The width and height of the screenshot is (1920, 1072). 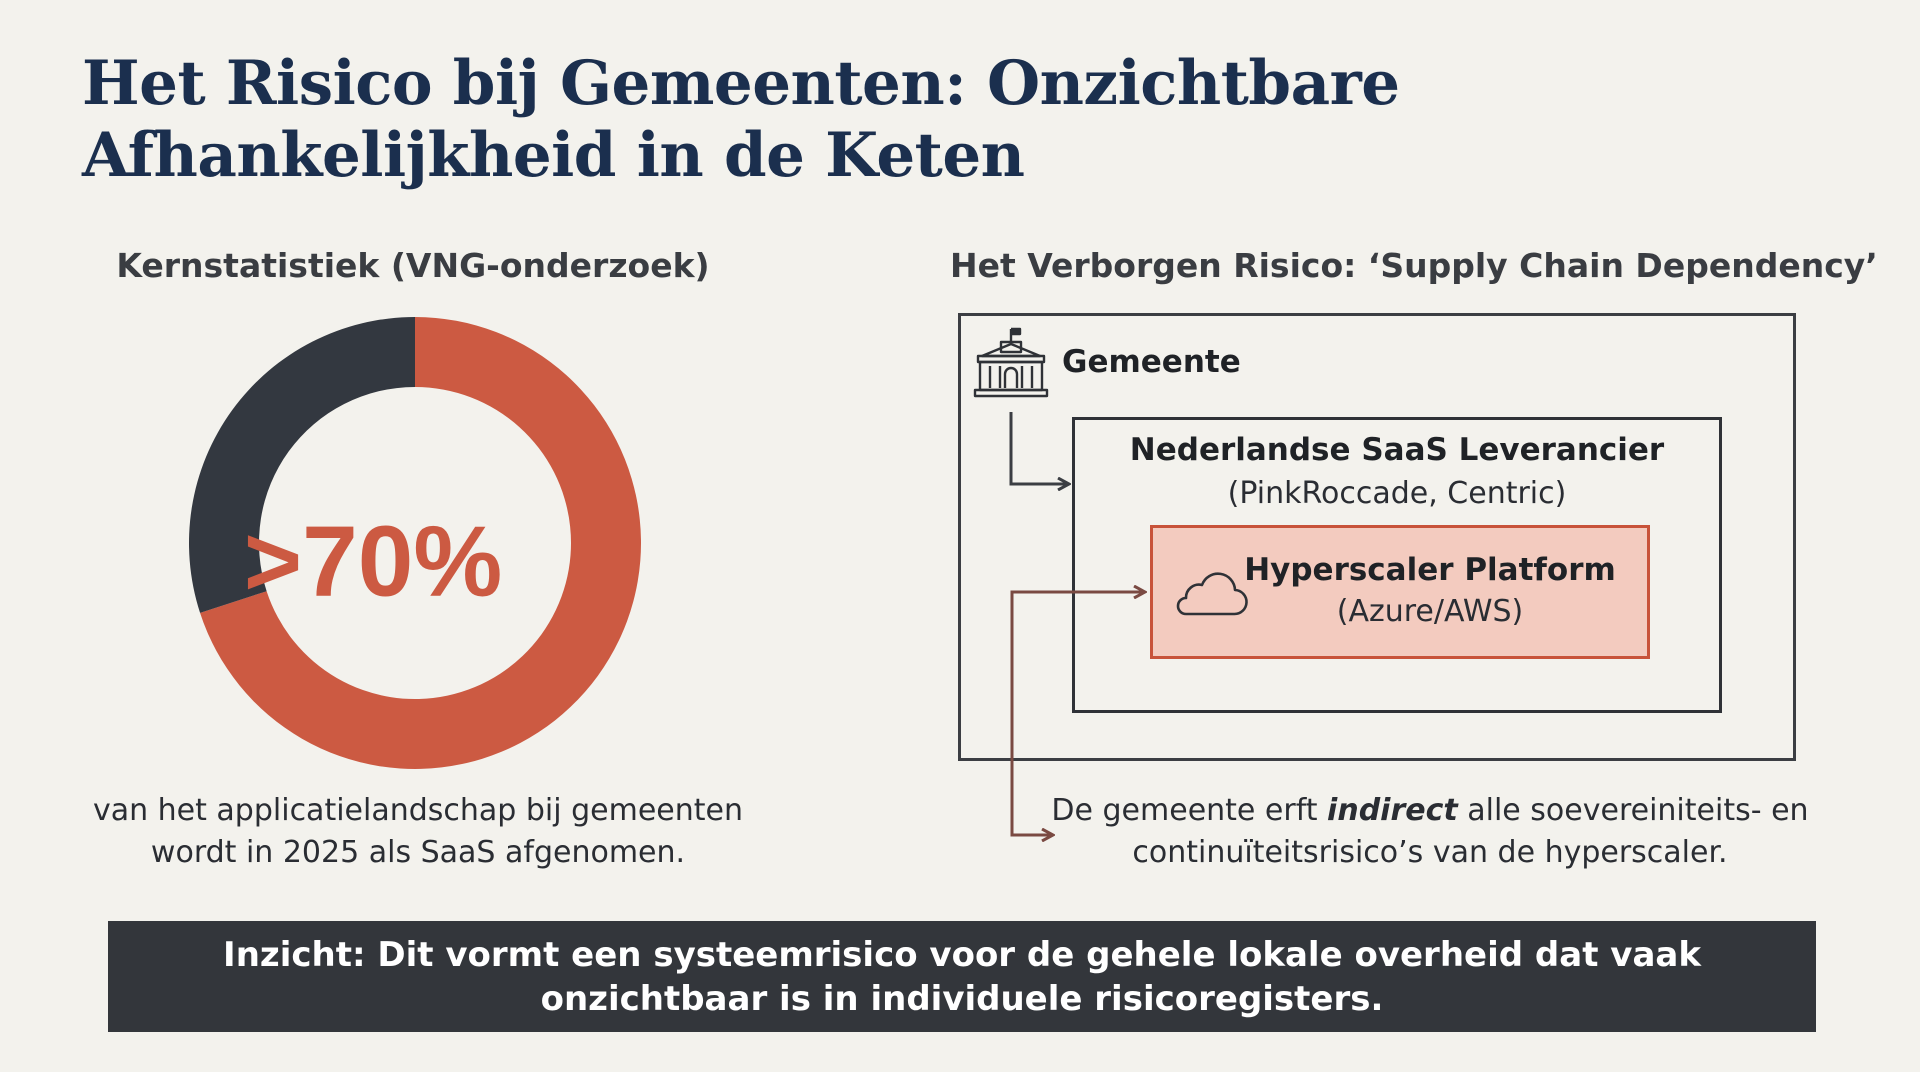 I want to click on saas-donut-chart: >70%, so click(x=415, y=543).